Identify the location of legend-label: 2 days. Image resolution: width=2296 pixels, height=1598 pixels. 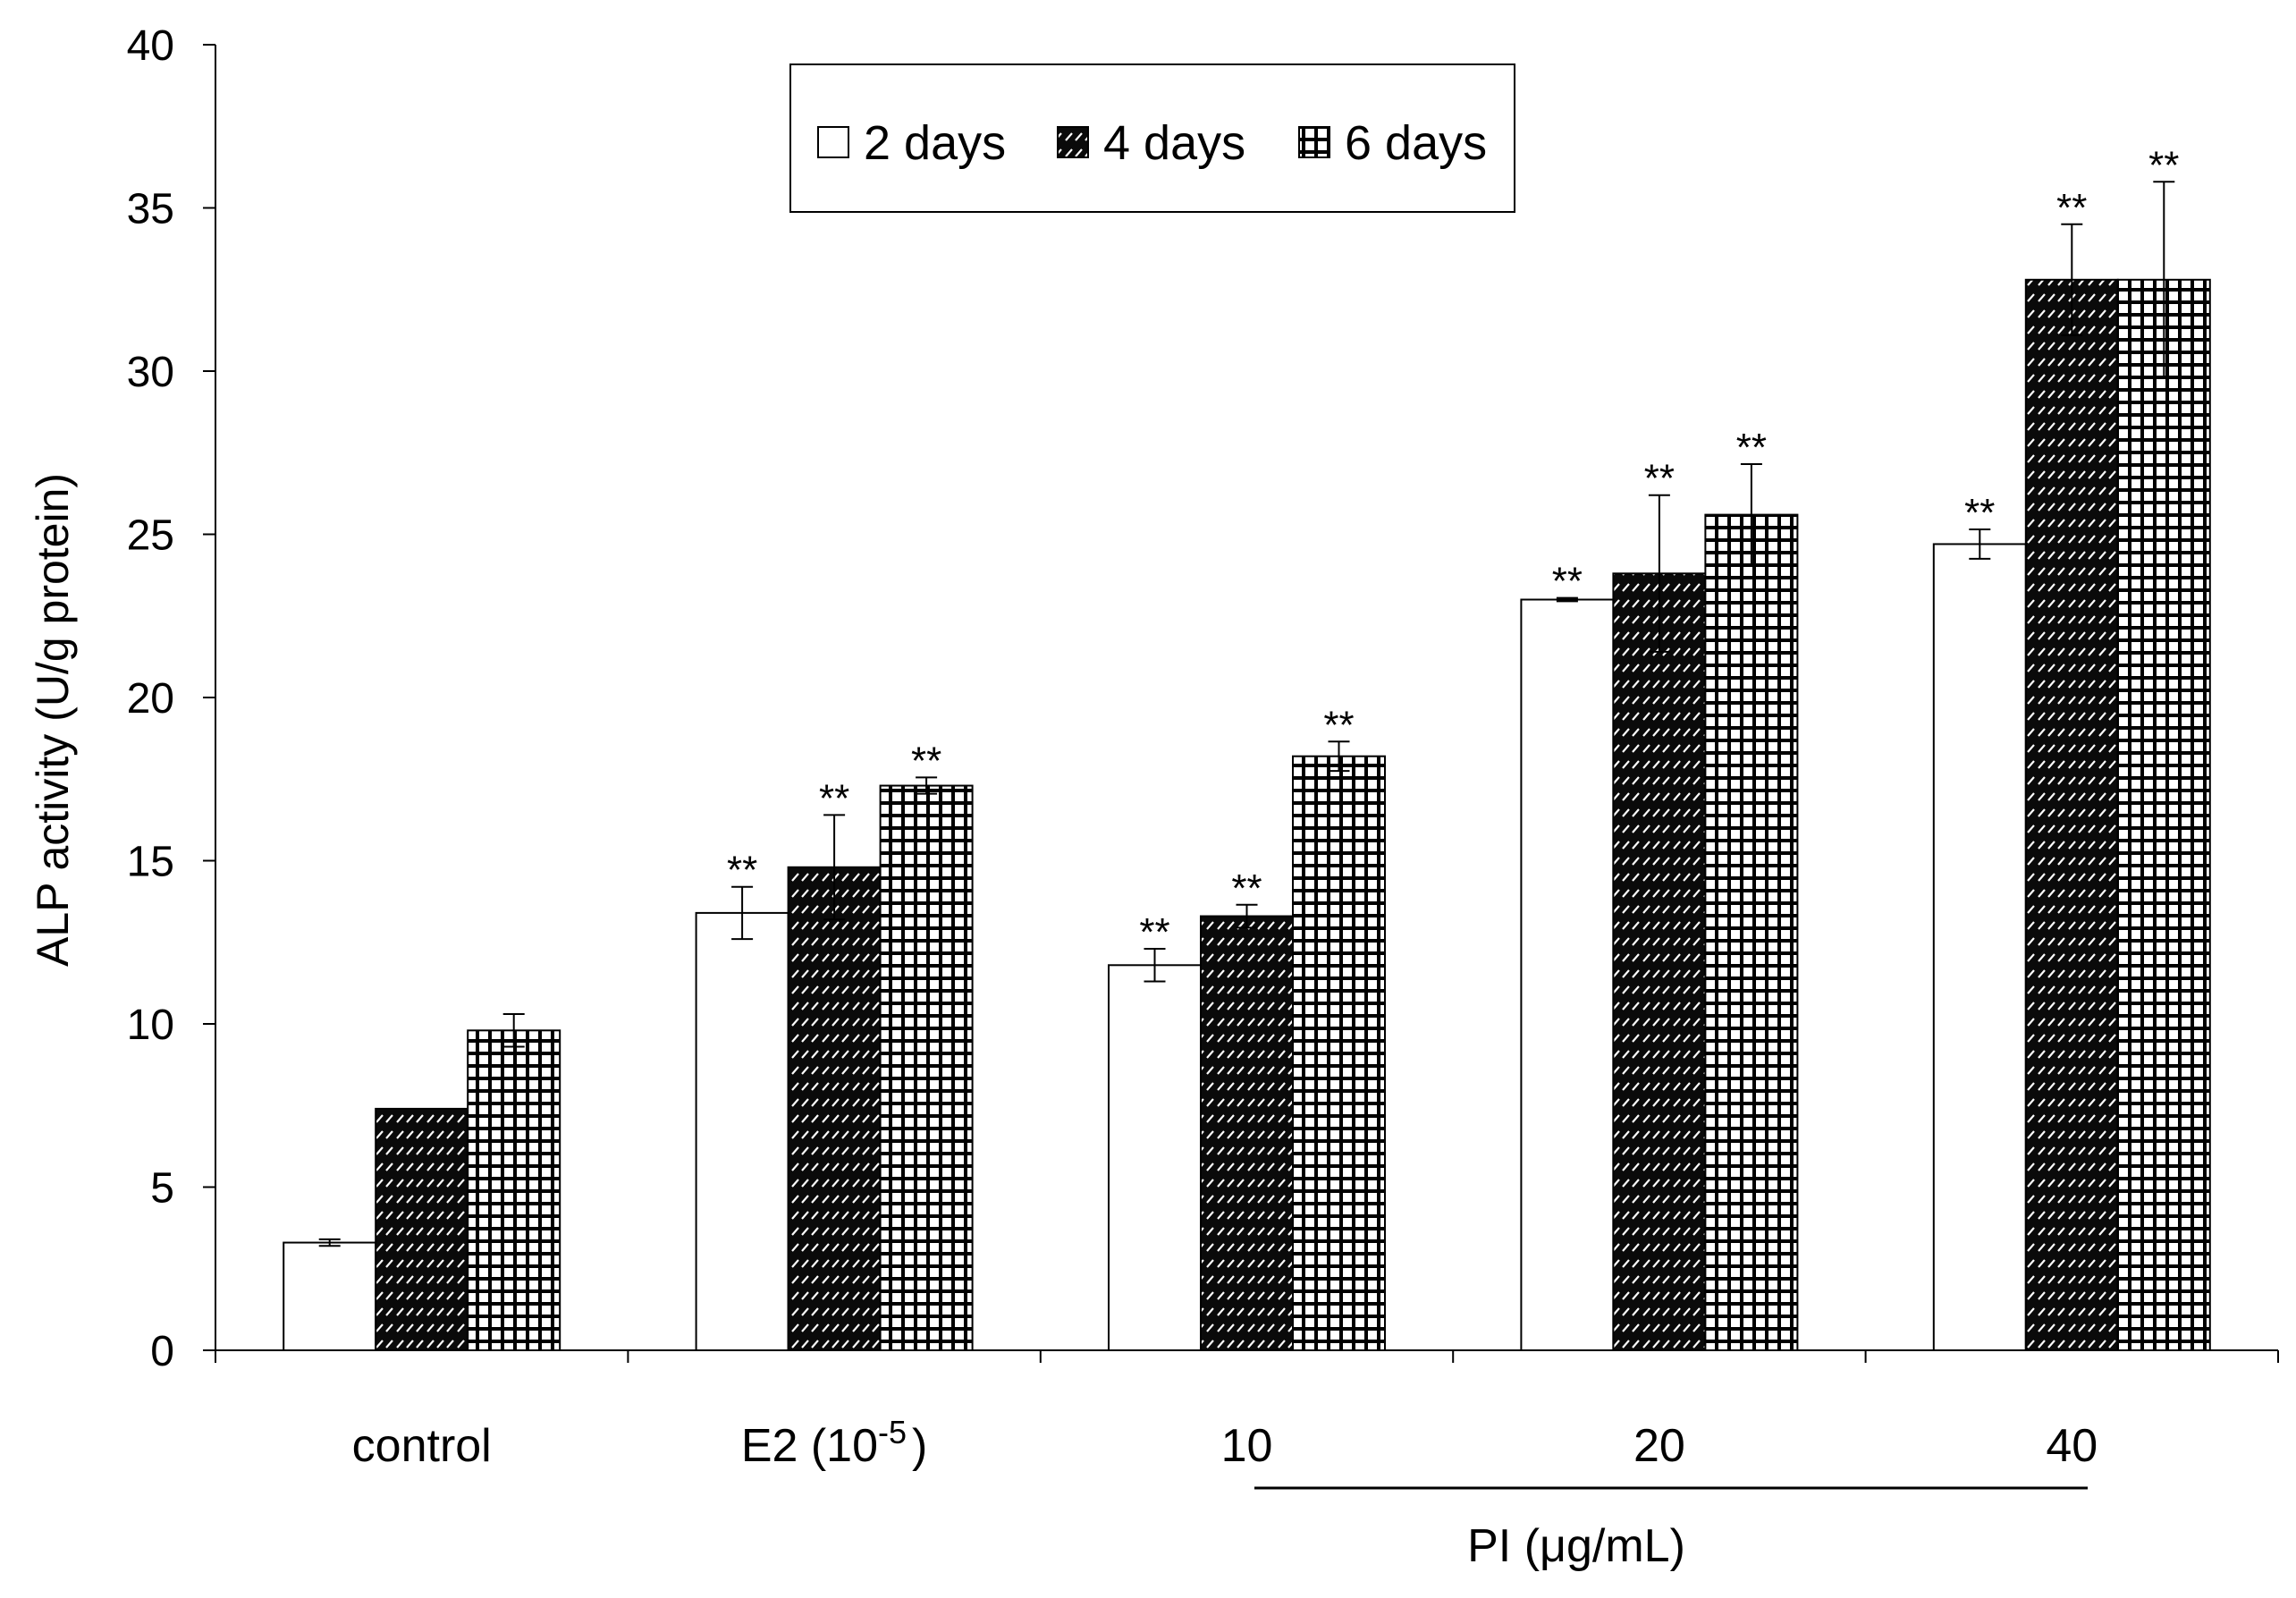
(935, 143).